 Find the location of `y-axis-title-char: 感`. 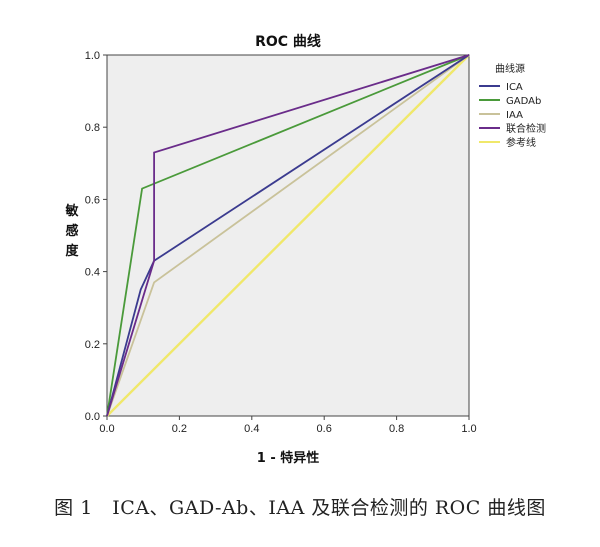

y-axis-title-char: 感 is located at coordinates (71, 231).